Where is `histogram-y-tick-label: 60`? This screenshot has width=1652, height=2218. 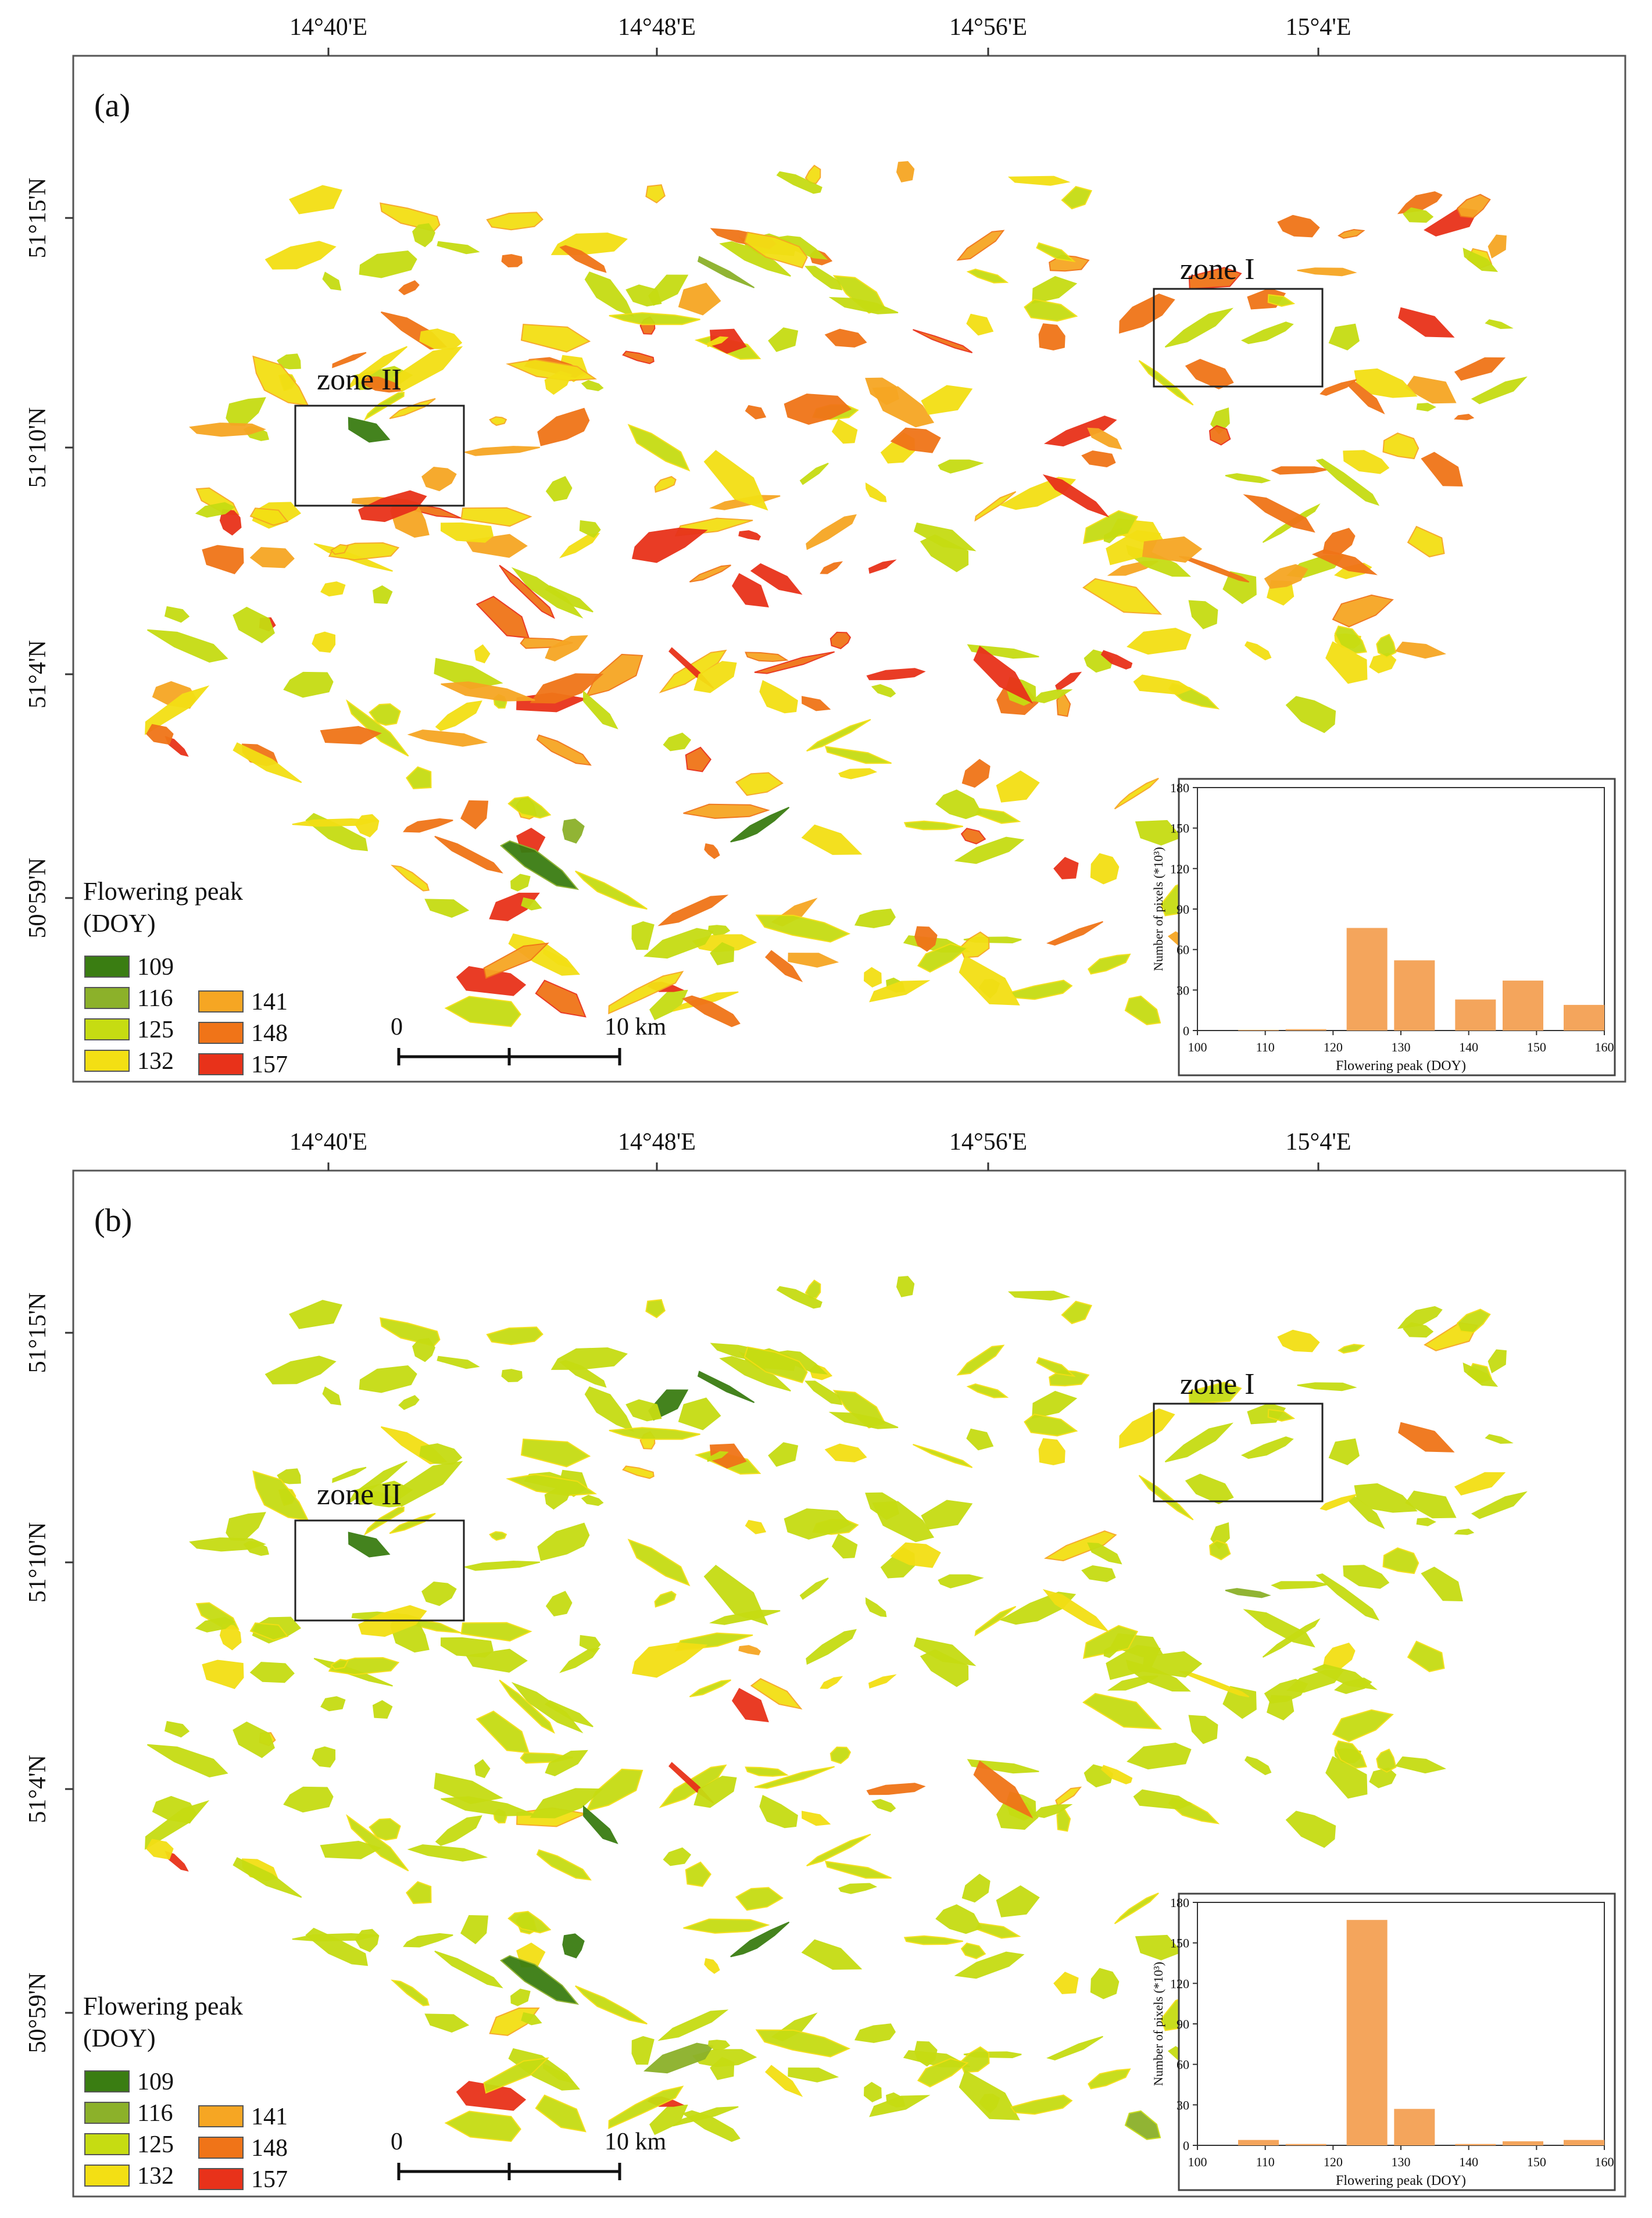 histogram-y-tick-label: 60 is located at coordinates (1183, 2065).